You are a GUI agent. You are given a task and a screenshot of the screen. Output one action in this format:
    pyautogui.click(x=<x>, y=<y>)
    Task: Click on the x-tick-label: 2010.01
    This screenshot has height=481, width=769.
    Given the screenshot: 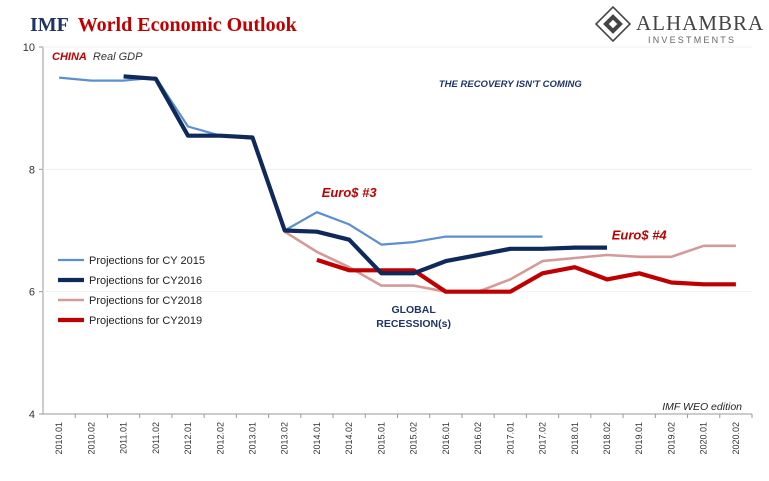 What is the action you would take?
    pyautogui.click(x=59, y=438)
    